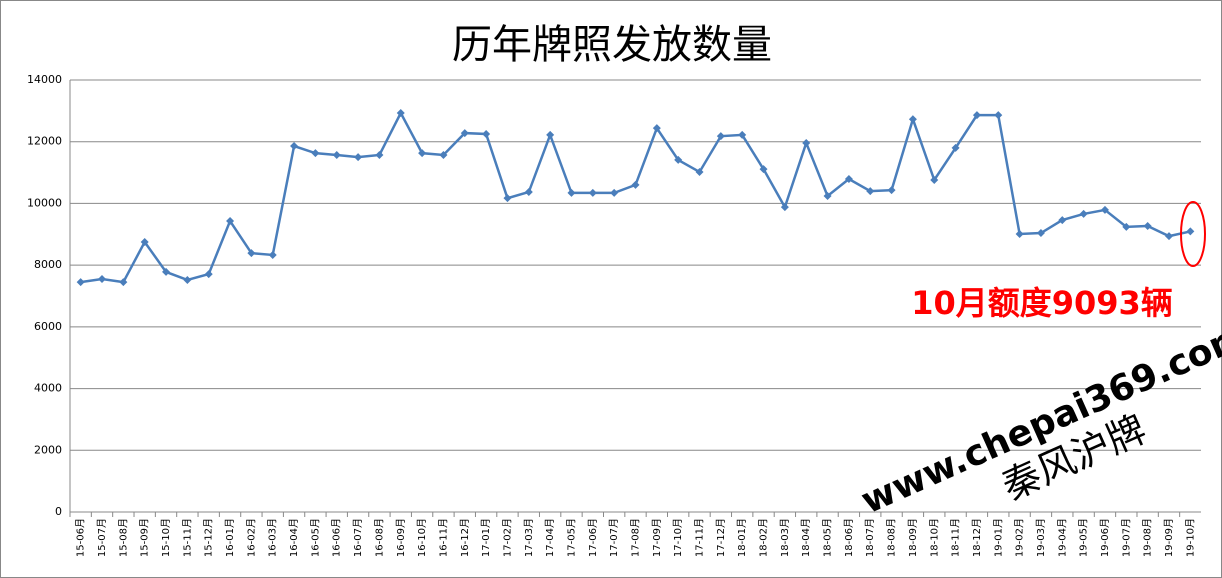  Describe the element at coordinates (44, 79) in the screenshot. I see `y-tick-label: 14000` at that location.